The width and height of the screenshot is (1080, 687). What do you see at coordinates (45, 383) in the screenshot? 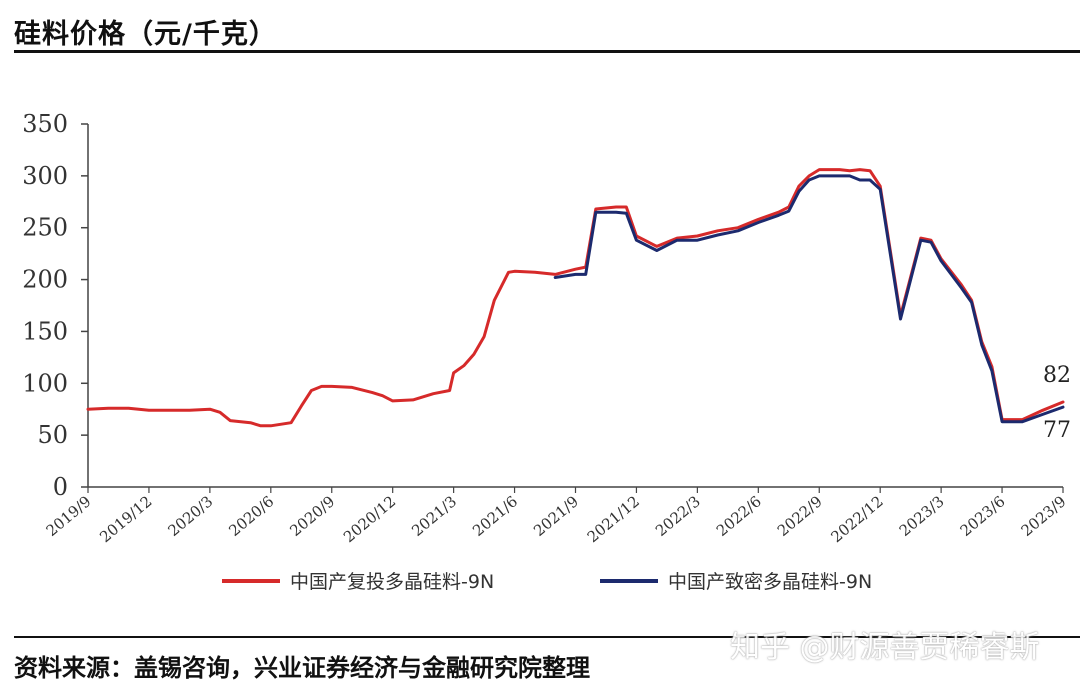
I see `y-tick-label: 100` at bounding box center [45, 383].